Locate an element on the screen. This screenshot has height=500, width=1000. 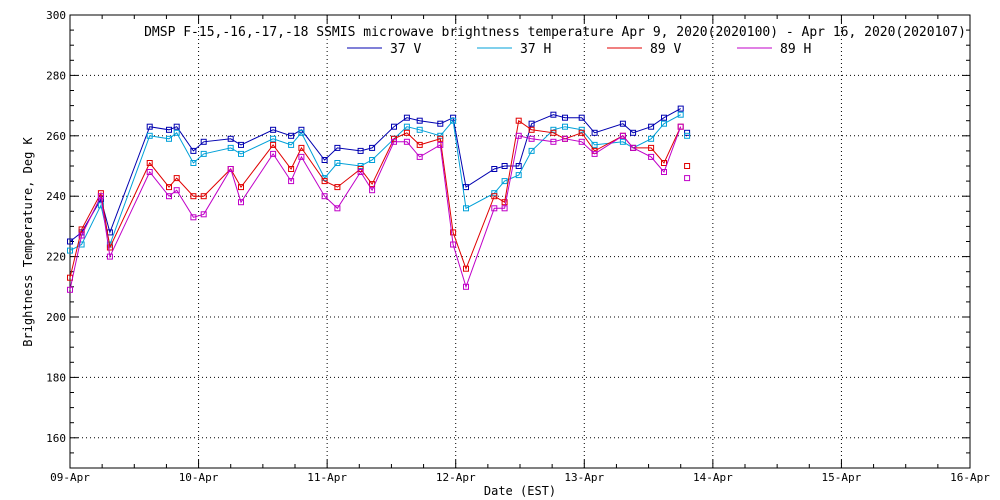
legend-label-89-v: 89 V is located at coordinates (665, 49).